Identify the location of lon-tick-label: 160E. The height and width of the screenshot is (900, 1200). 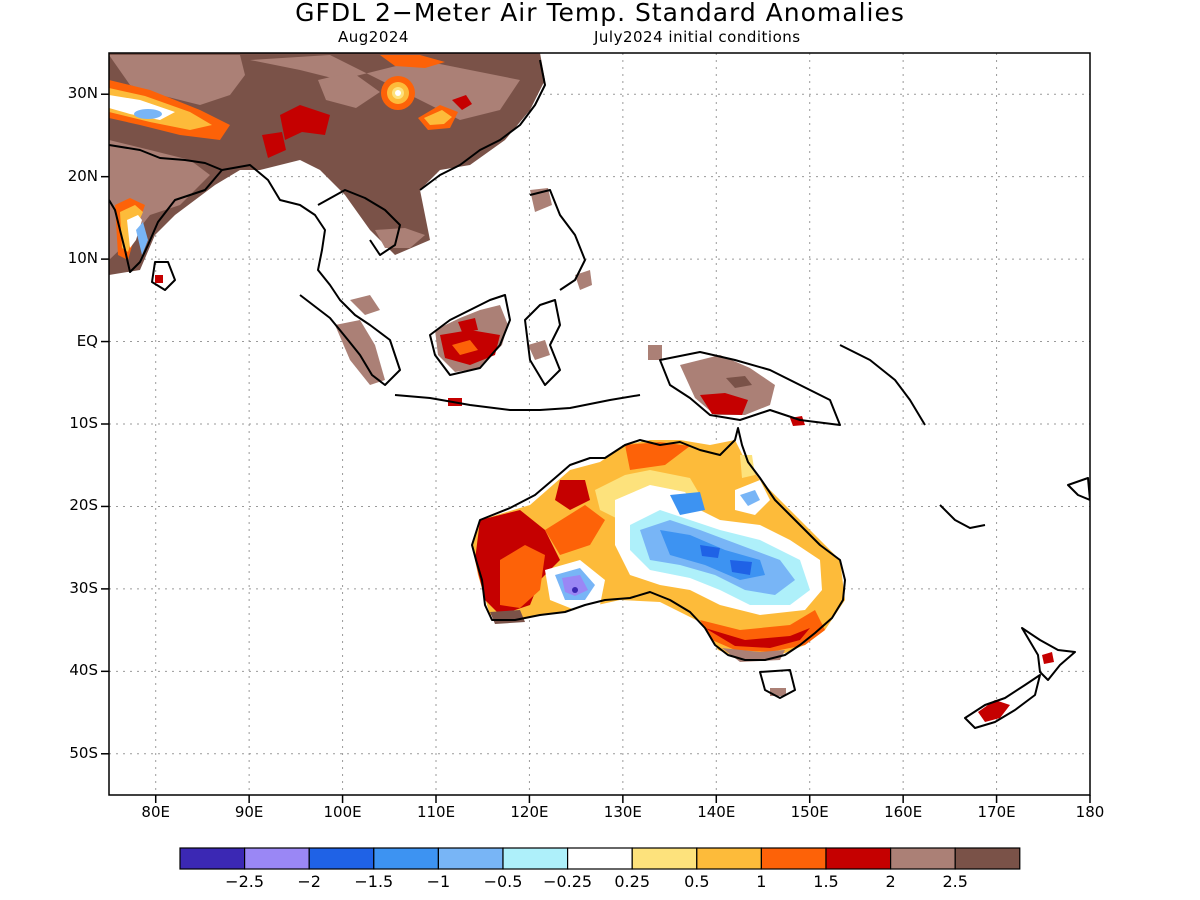
(903, 812).